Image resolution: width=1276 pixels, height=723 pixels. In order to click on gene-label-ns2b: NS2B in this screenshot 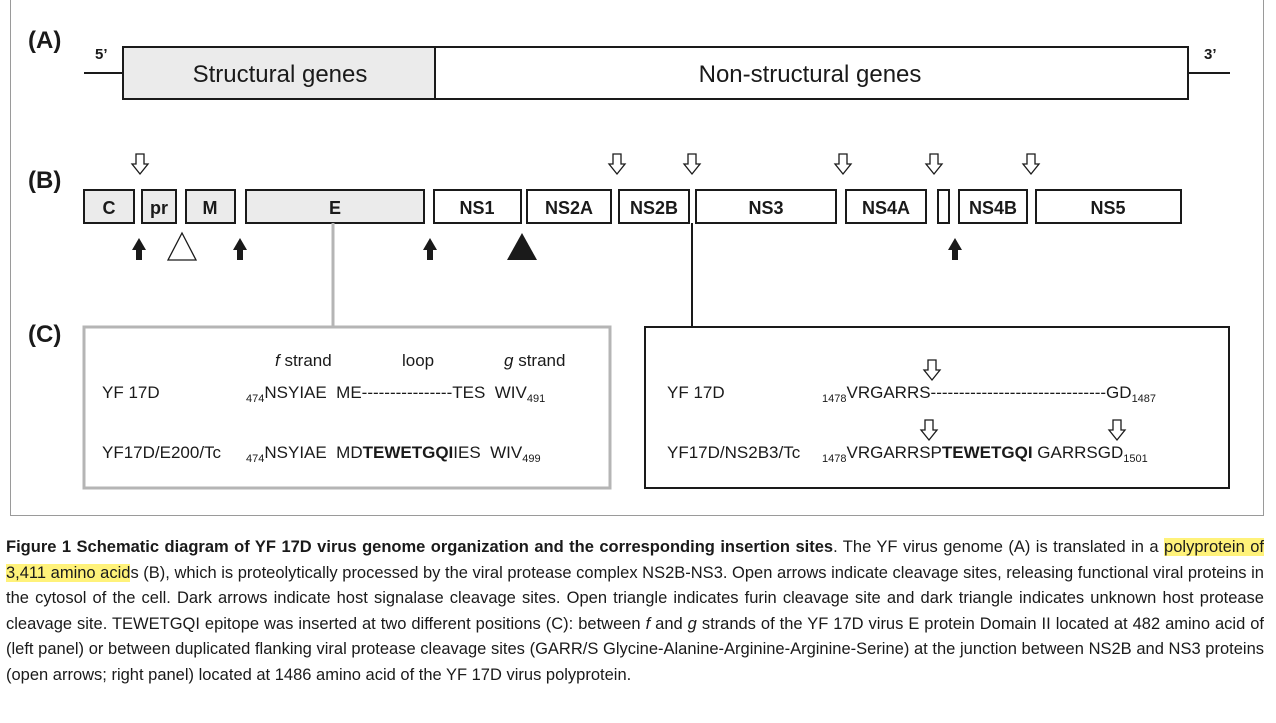, I will do `click(654, 208)`.